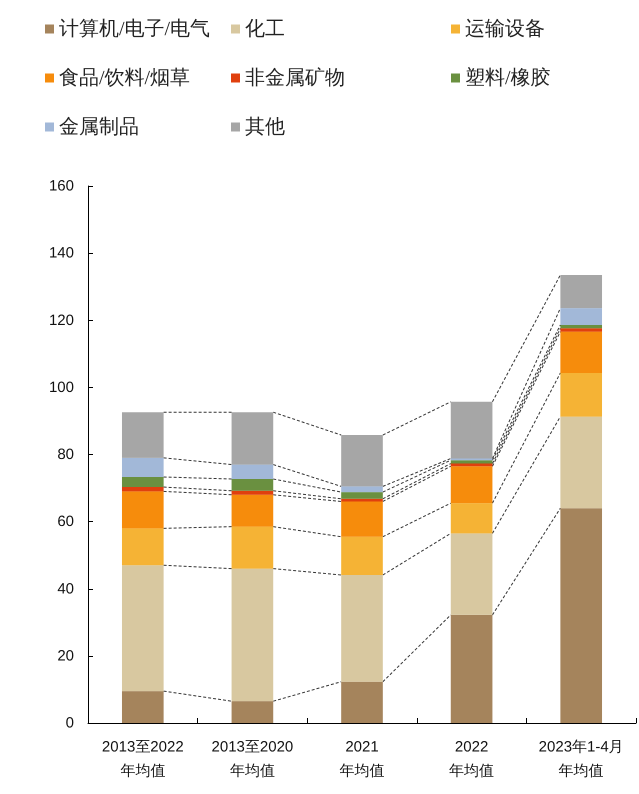 The image size is (639, 794). What do you see at coordinates (471, 759) in the screenshot?
I see `x-tick-label: 2022 年均值` at bounding box center [471, 759].